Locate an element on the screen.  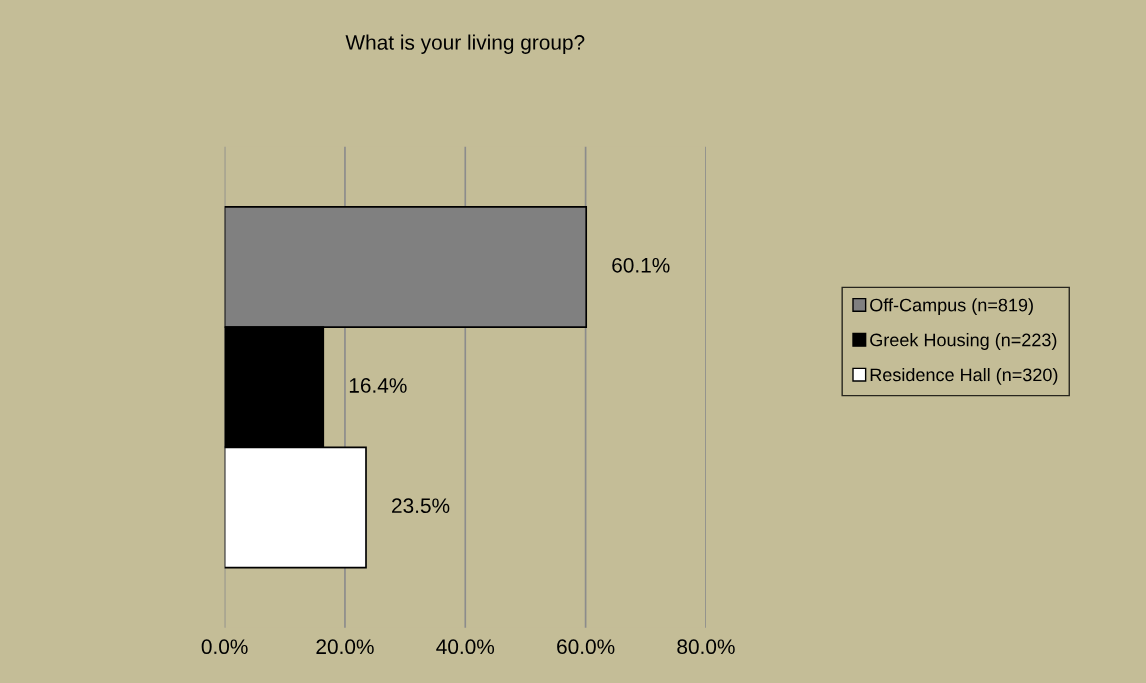
legend-label: Off-Campus (n=819) is located at coordinates (951, 307).